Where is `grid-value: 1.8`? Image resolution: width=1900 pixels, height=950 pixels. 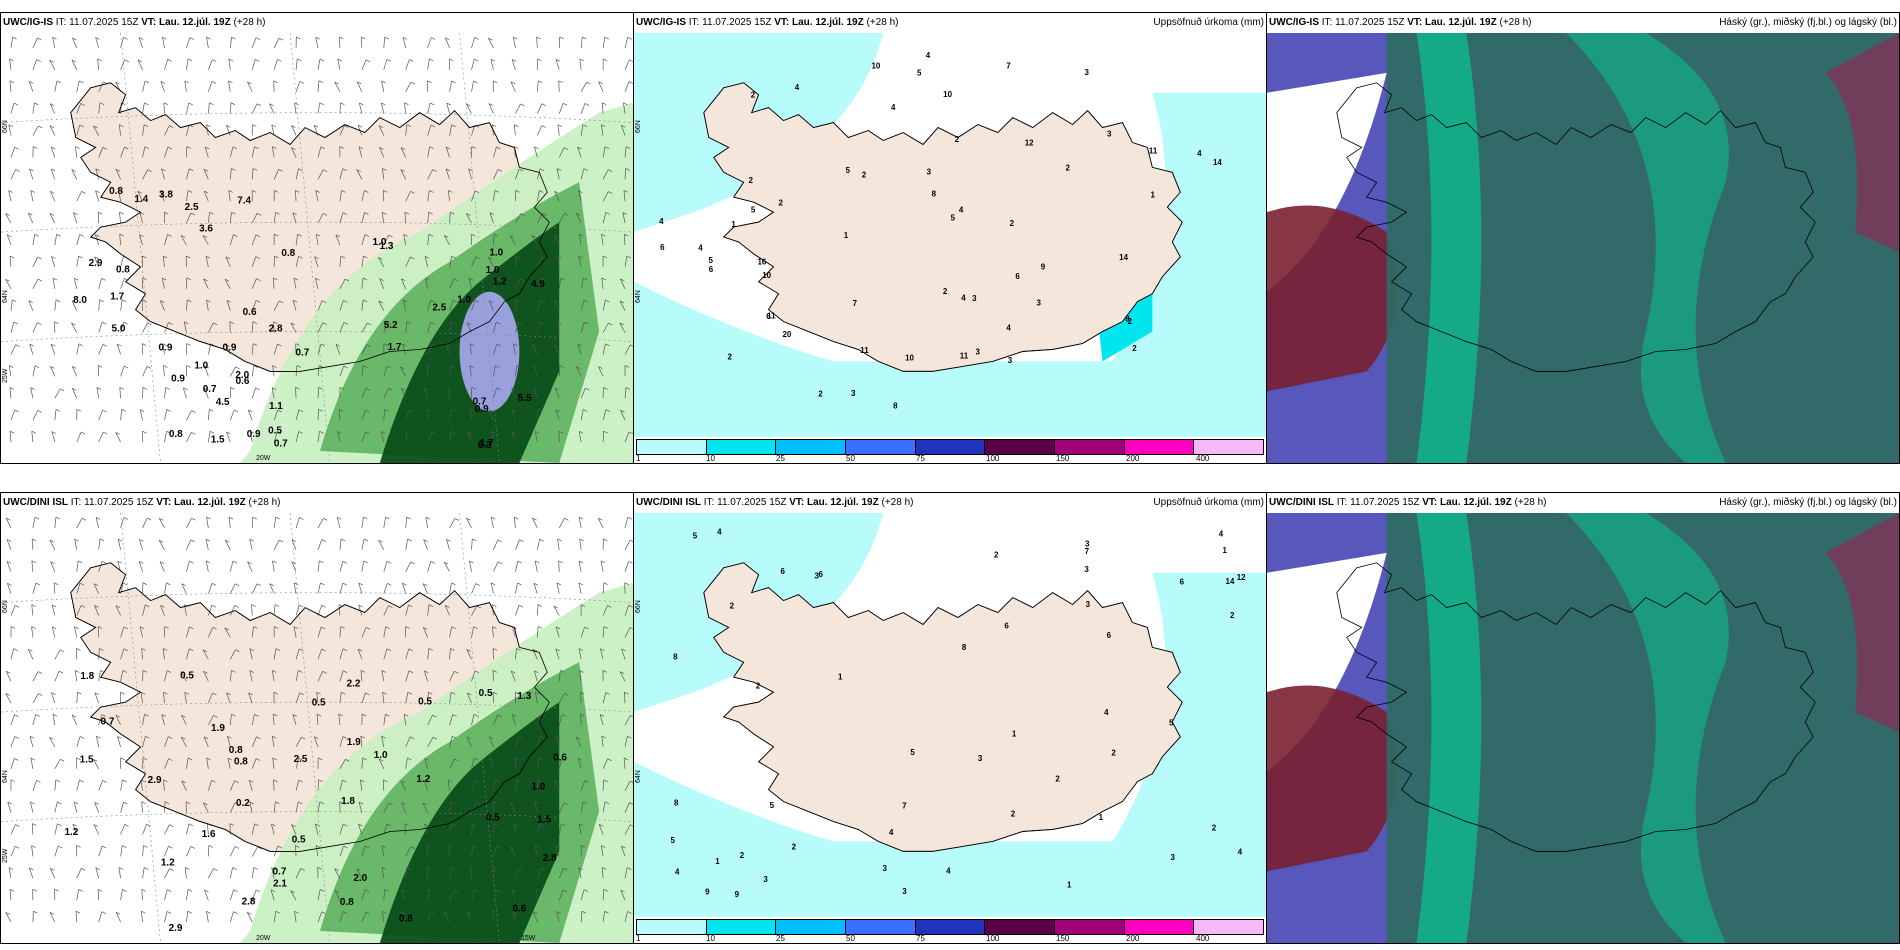
grid-value: 1.8 is located at coordinates (87, 676).